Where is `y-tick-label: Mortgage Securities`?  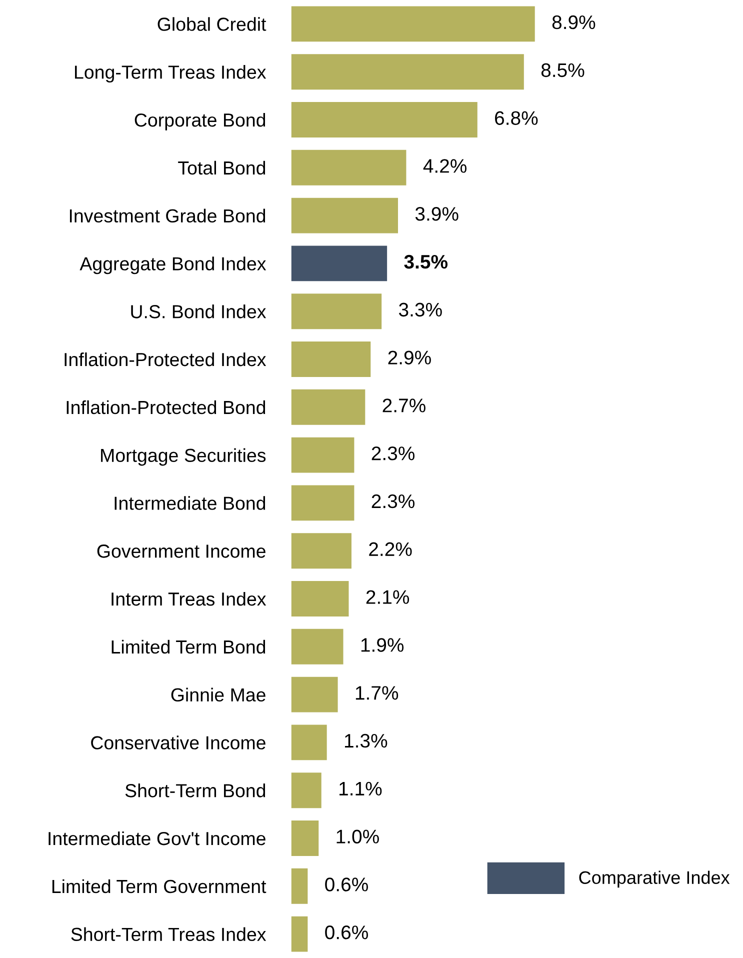
y-tick-label: Mortgage Securities is located at coordinates (183, 457).